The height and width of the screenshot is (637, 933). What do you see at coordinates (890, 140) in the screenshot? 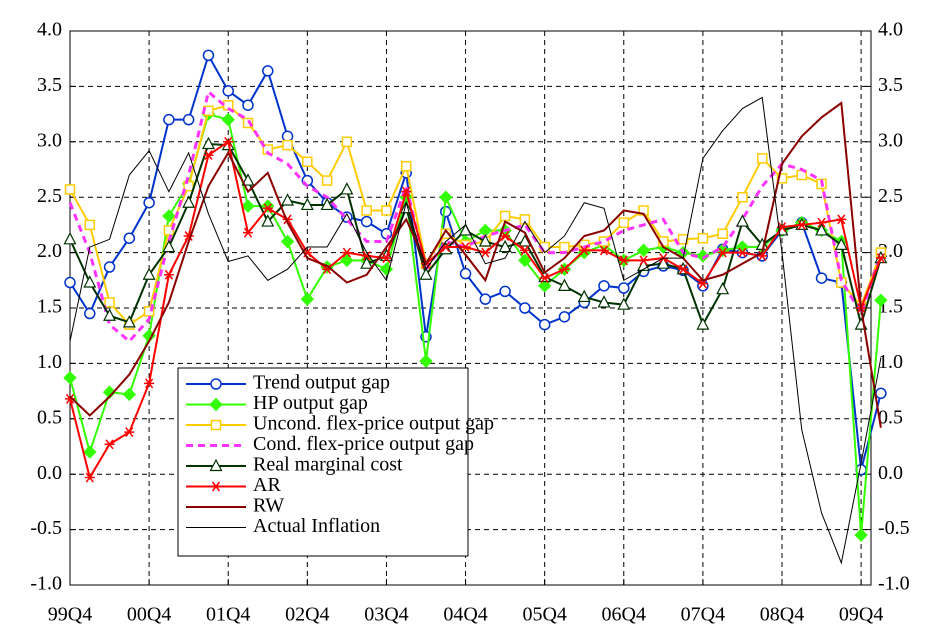
I see `y2-tick-label: 3.0` at bounding box center [890, 140].